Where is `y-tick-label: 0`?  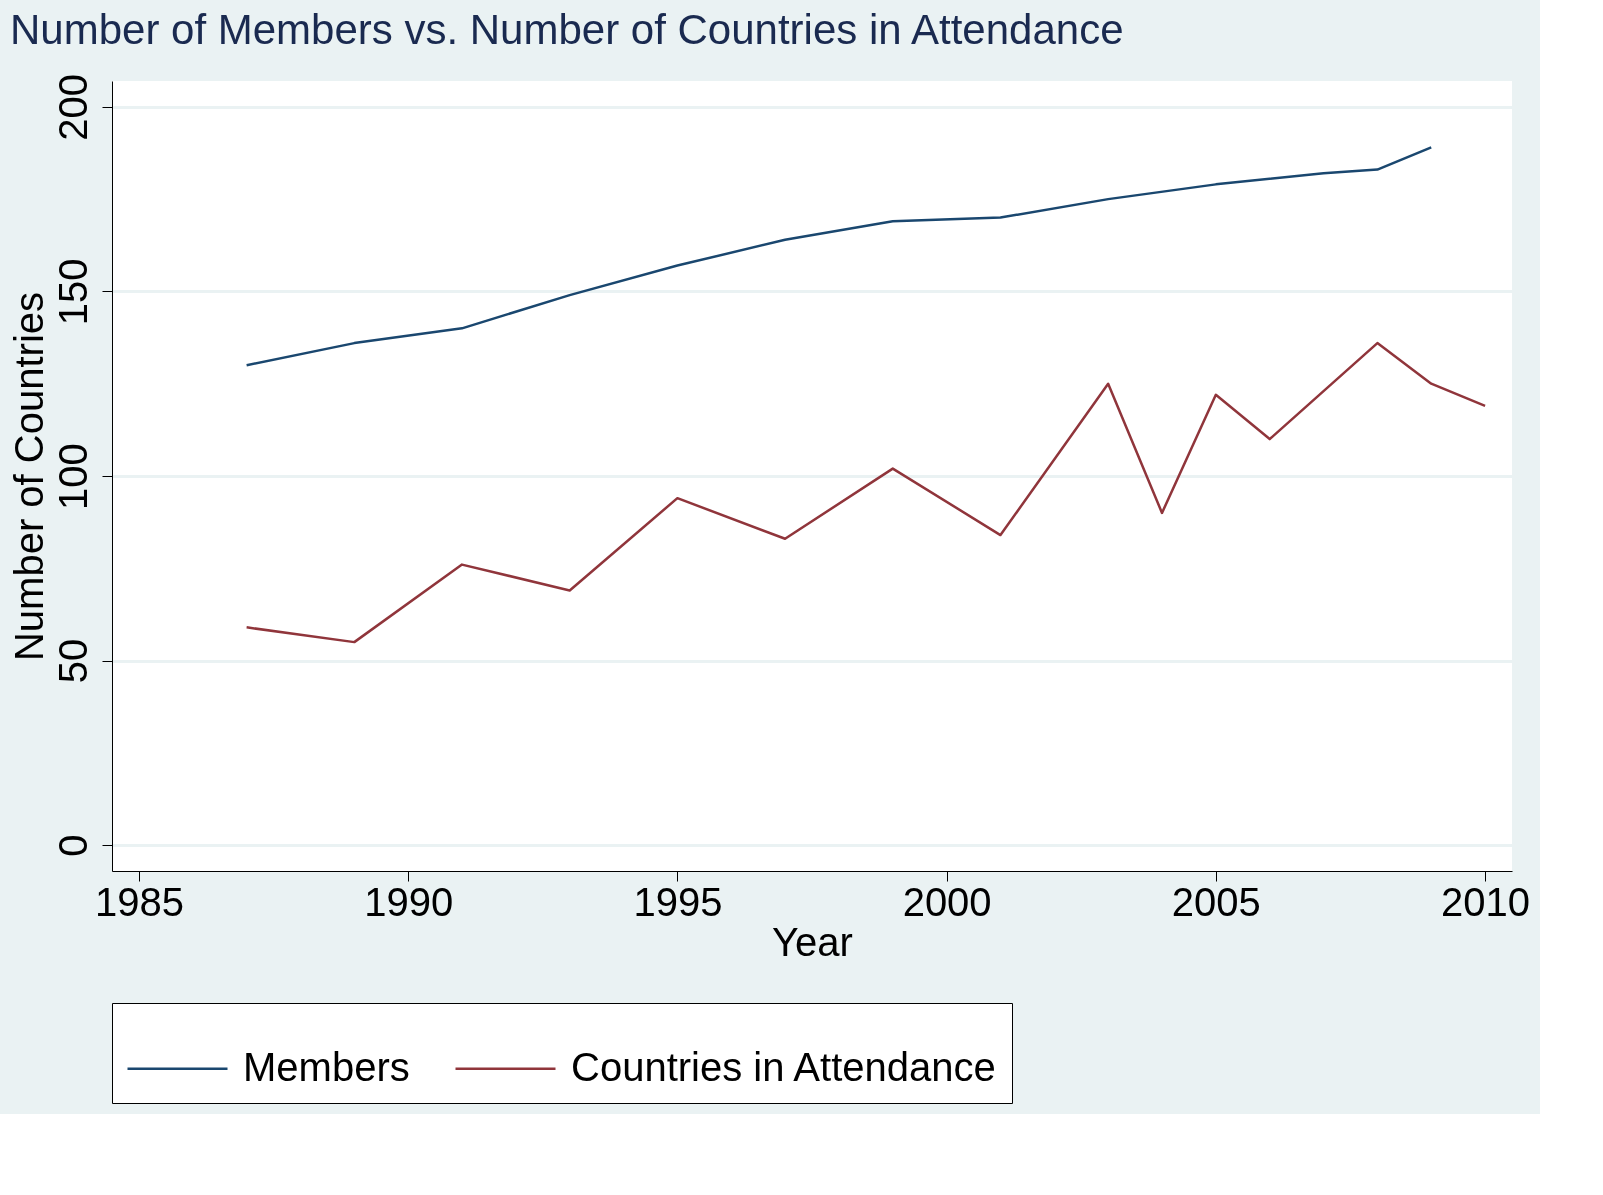 y-tick-label: 0 is located at coordinates (72, 845).